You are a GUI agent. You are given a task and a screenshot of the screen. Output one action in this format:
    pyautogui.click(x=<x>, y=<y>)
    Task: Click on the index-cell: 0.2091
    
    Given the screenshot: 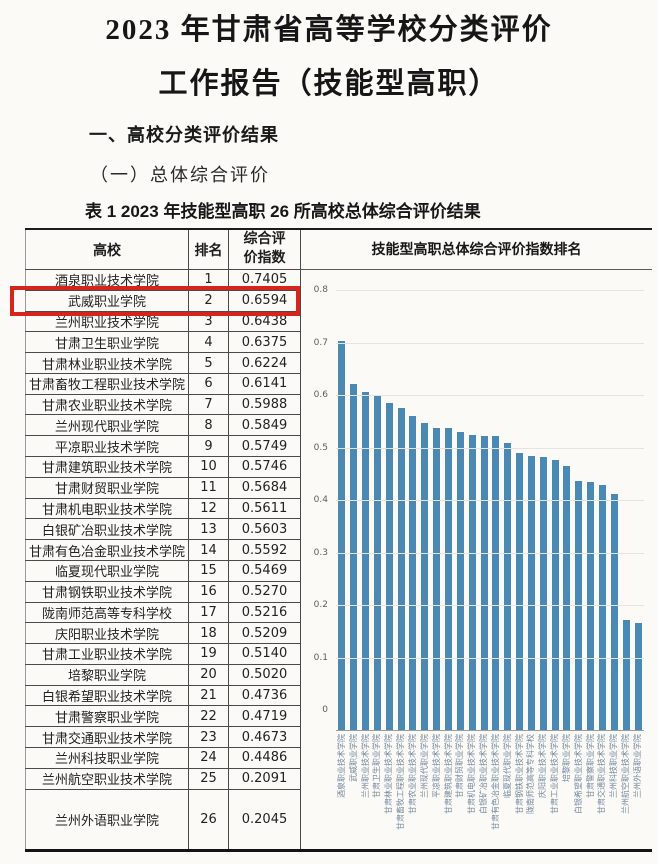 What is the action you would take?
    pyautogui.click(x=264, y=778)
    